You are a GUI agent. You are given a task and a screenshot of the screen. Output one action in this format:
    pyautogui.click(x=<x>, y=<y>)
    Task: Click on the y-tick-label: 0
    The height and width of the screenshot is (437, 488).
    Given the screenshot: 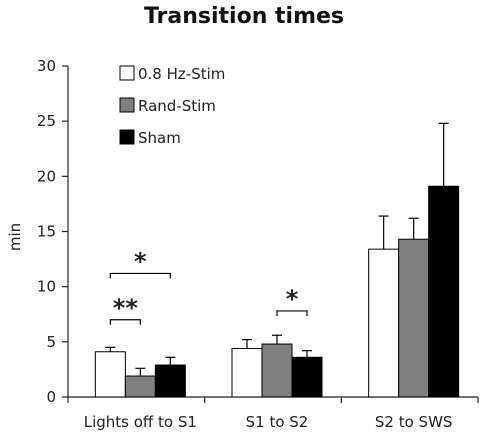 What is the action you would take?
    pyautogui.click(x=51, y=397)
    